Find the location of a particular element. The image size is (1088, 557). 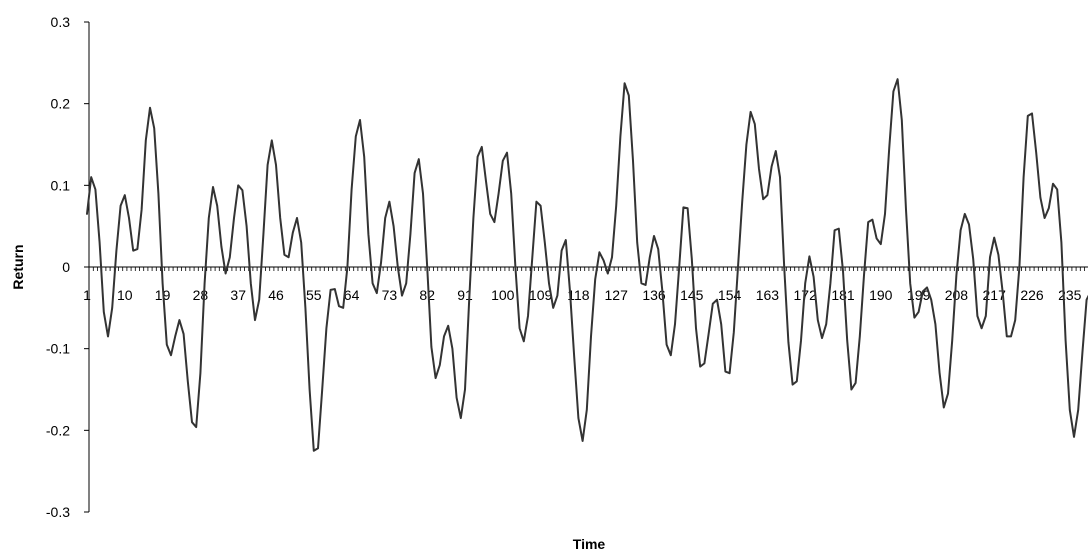

y-tick-label: 0 is located at coordinates (66, 267).